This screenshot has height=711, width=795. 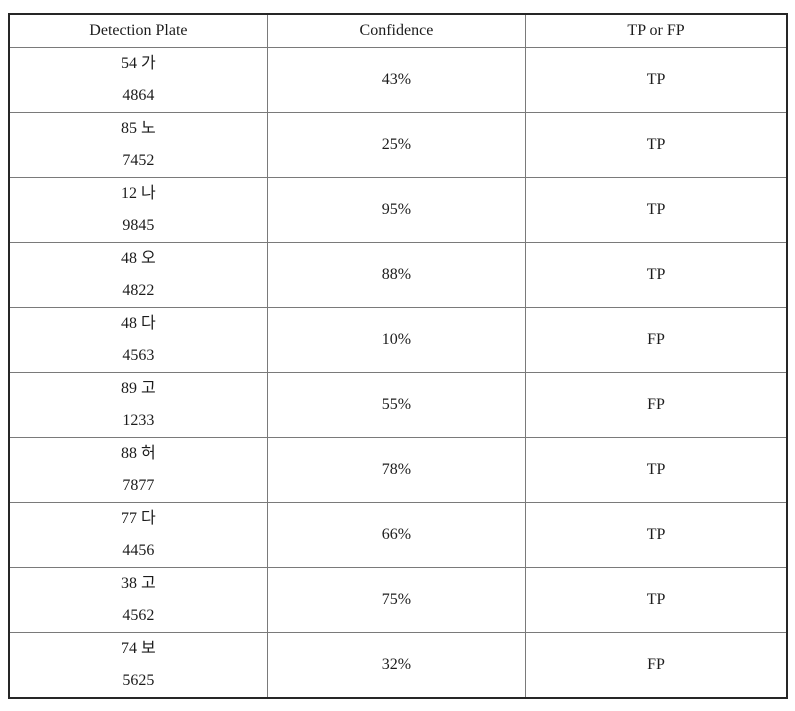 I want to click on table-row: 38 고 4562 75% TP, so click(x=398, y=600).